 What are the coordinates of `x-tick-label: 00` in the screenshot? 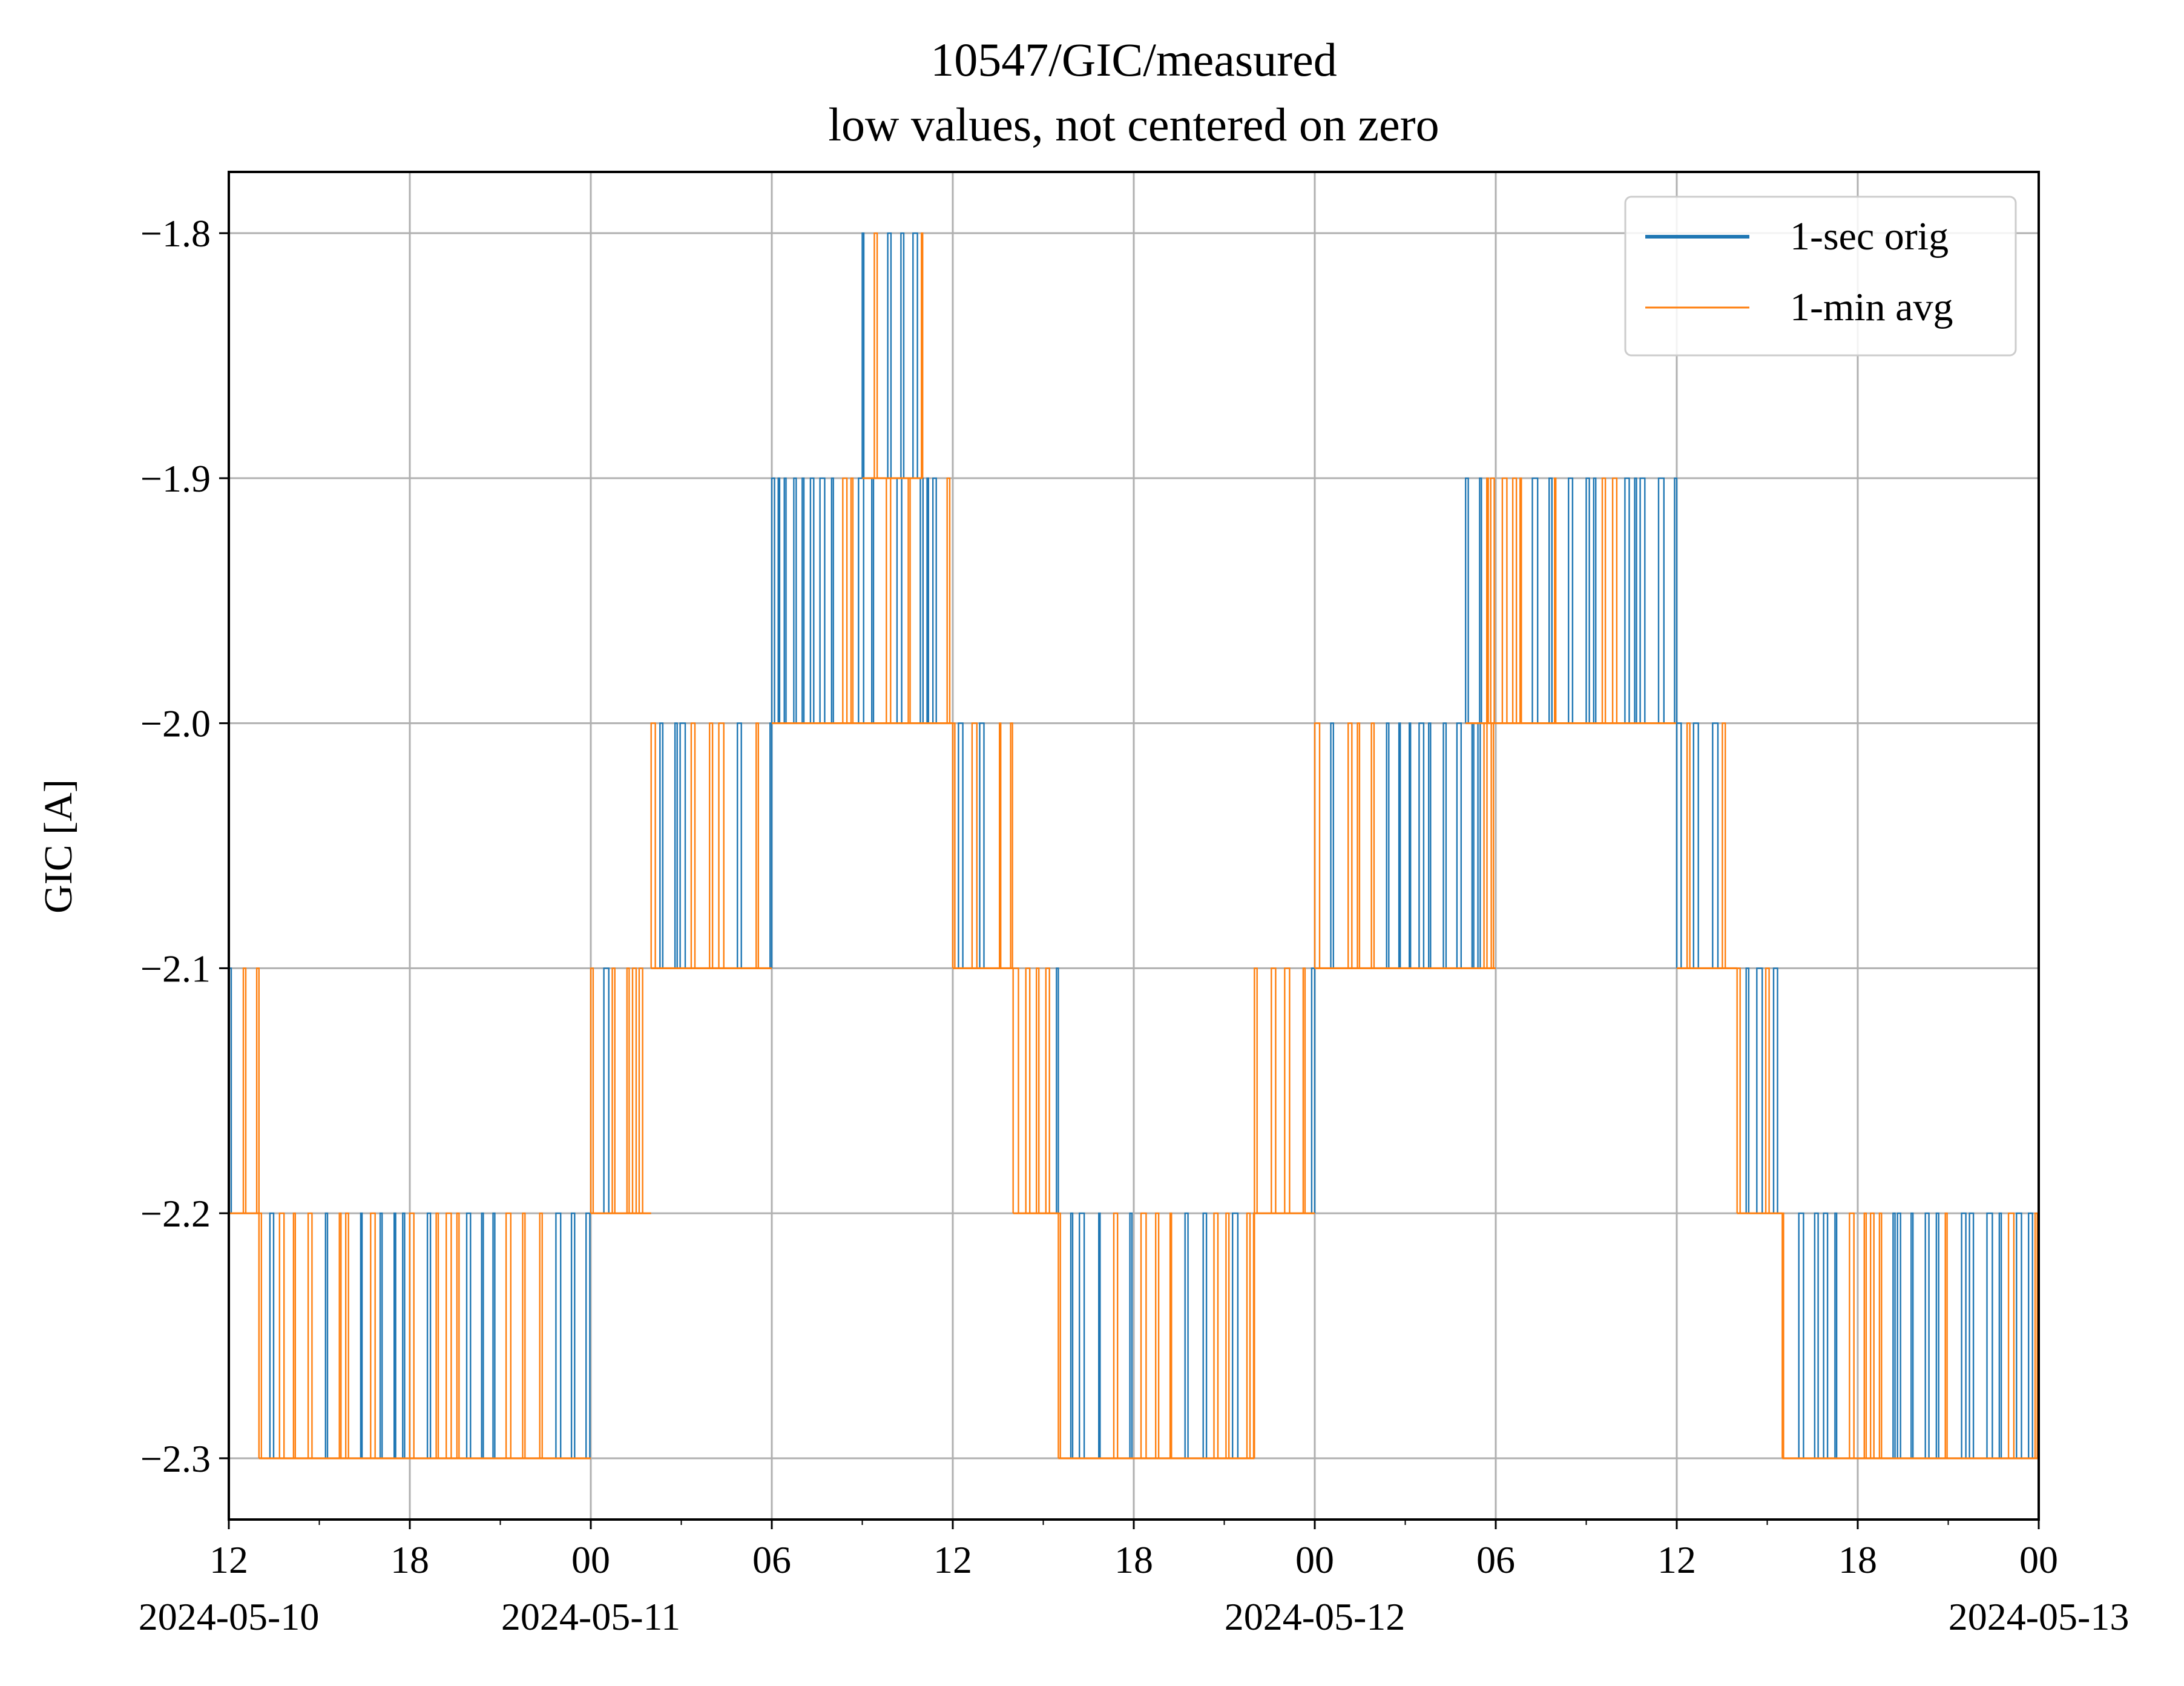 It's located at (2038, 1559).